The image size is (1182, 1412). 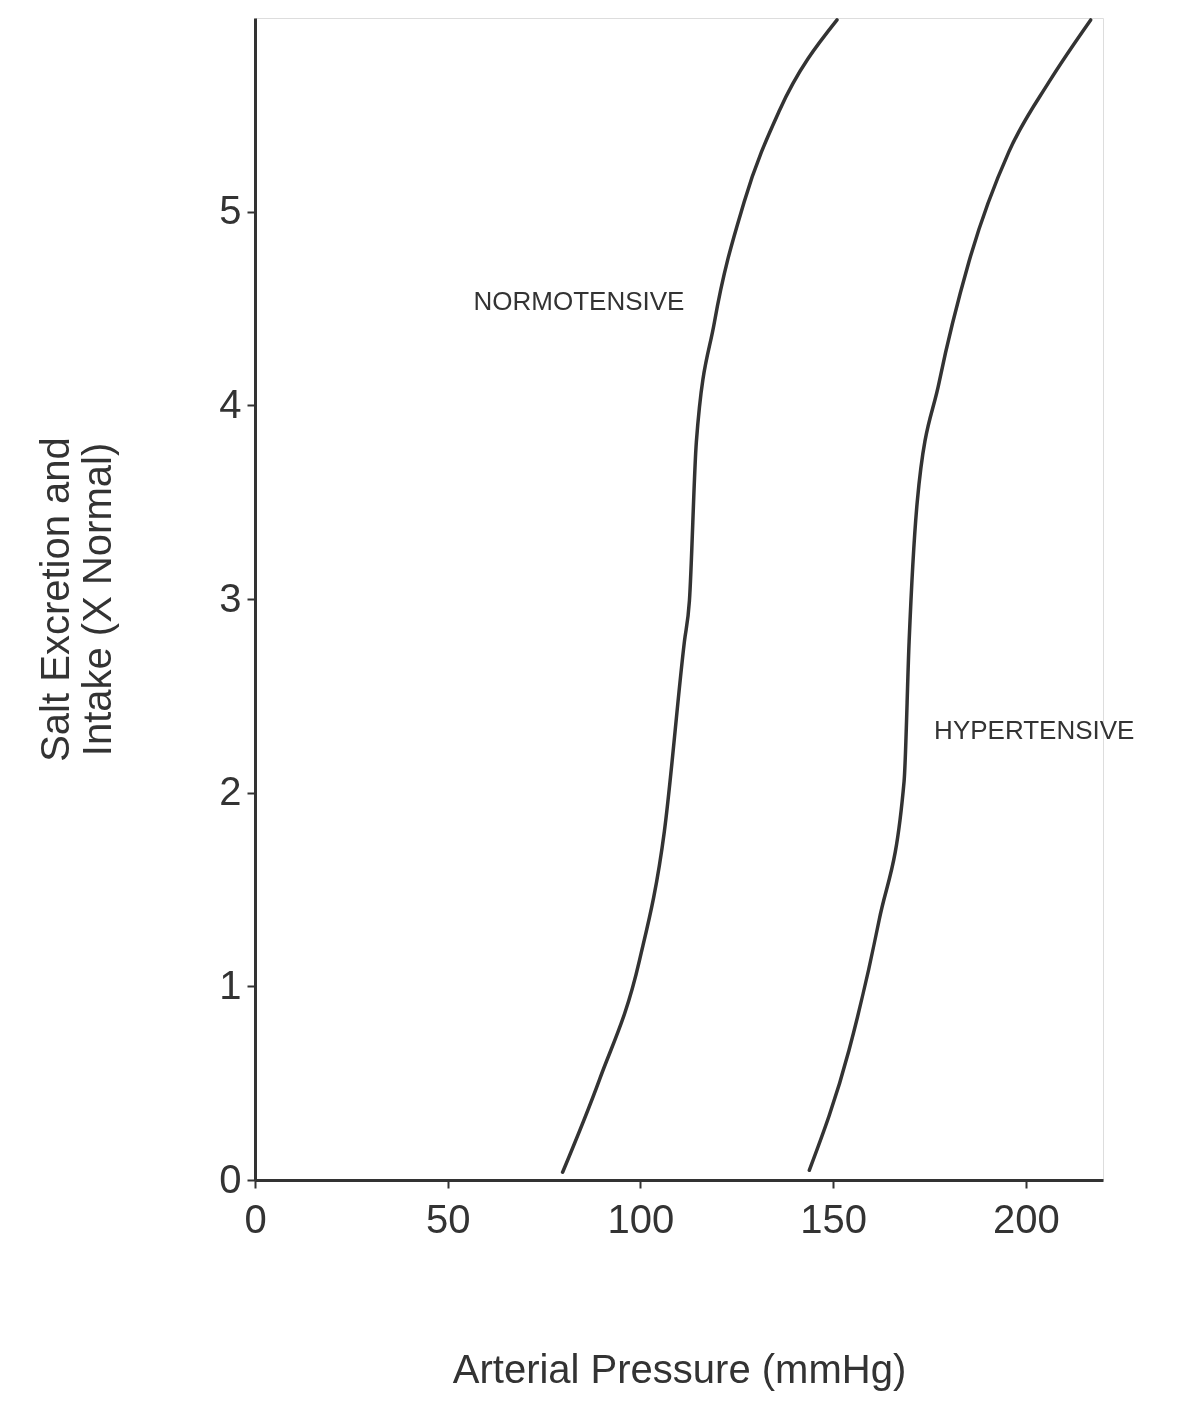 What do you see at coordinates (1026, 1218) in the screenshot?
I see `x-tick-label: 200` at bounding box center [1026, 1218].